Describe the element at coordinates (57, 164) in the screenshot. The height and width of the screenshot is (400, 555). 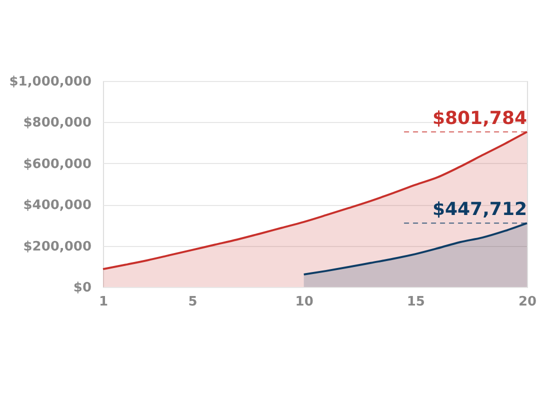
I see `y-tick-label: $600,000` at that location.